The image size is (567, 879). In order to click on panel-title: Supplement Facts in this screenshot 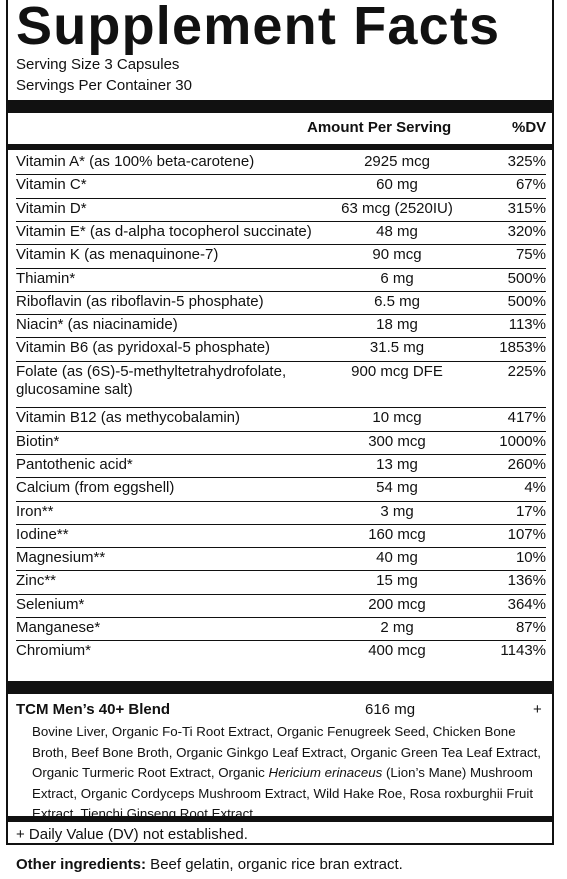, I will do `click(258, 28)`.